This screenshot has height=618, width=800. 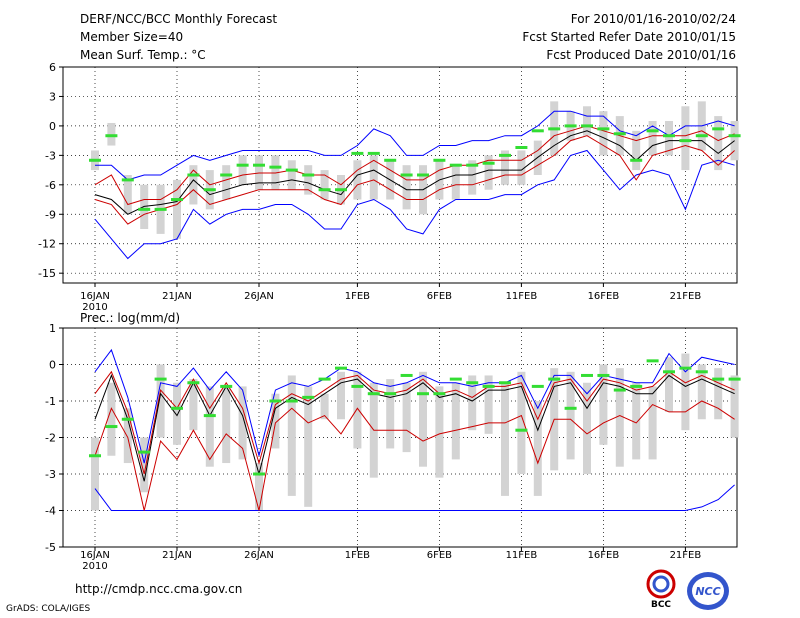 I want to click on x-year-label: 2010, so click(x=94, y=307).